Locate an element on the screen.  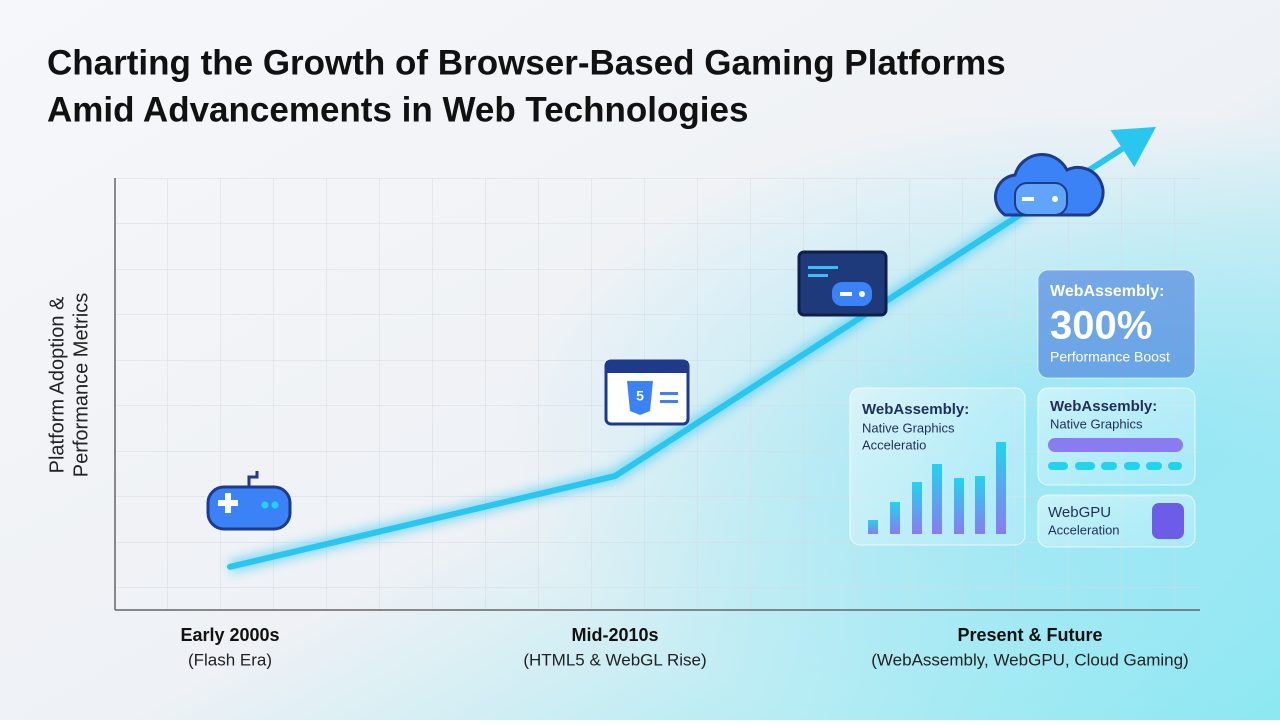
annotation: Acceleratio is located at coordinates (894, 444).